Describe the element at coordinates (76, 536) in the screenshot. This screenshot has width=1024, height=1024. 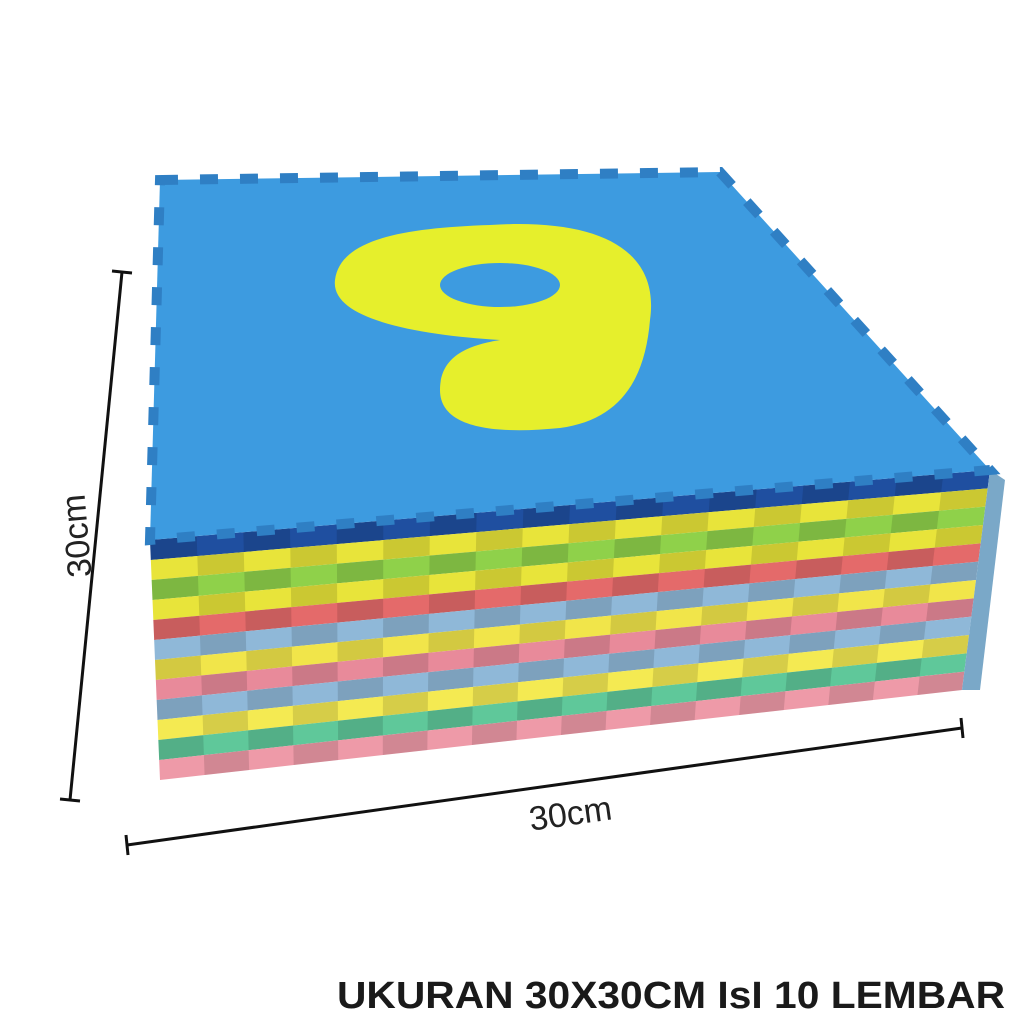
I see `height-label: 30cm` at that location.